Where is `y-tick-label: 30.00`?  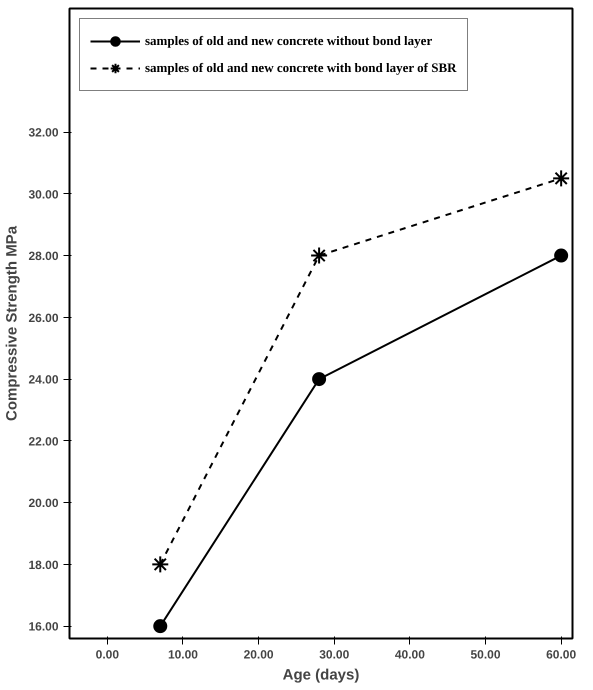
y-tick-label: 30.00 is located at coordinates (43, 194).